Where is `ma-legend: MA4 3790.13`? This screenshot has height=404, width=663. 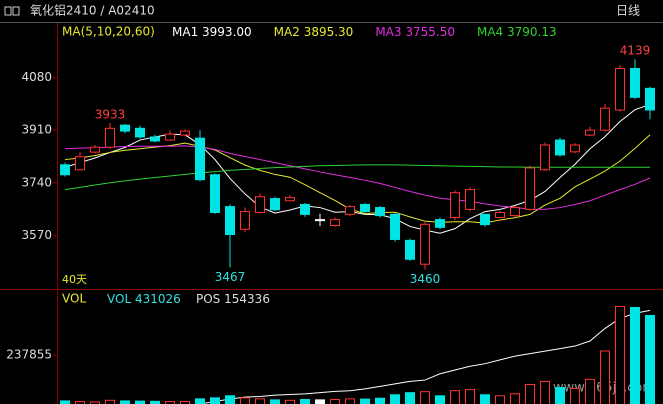
ma-legend: MA4 3790.13 is located at coordinates (517, 32).